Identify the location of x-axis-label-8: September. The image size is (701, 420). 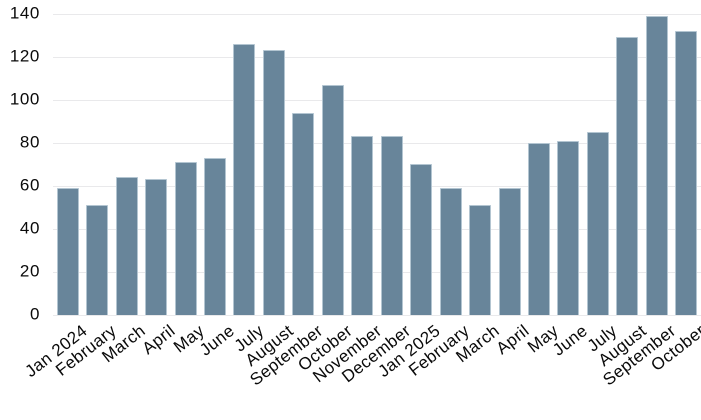
(286, 355).